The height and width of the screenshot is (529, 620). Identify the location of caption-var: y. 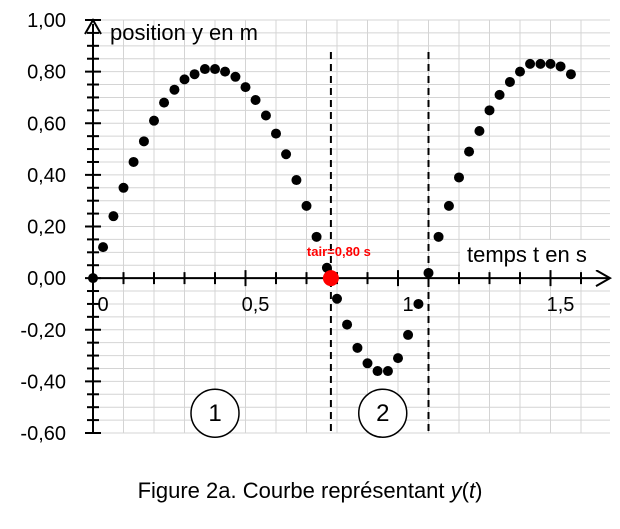
(456, 490).